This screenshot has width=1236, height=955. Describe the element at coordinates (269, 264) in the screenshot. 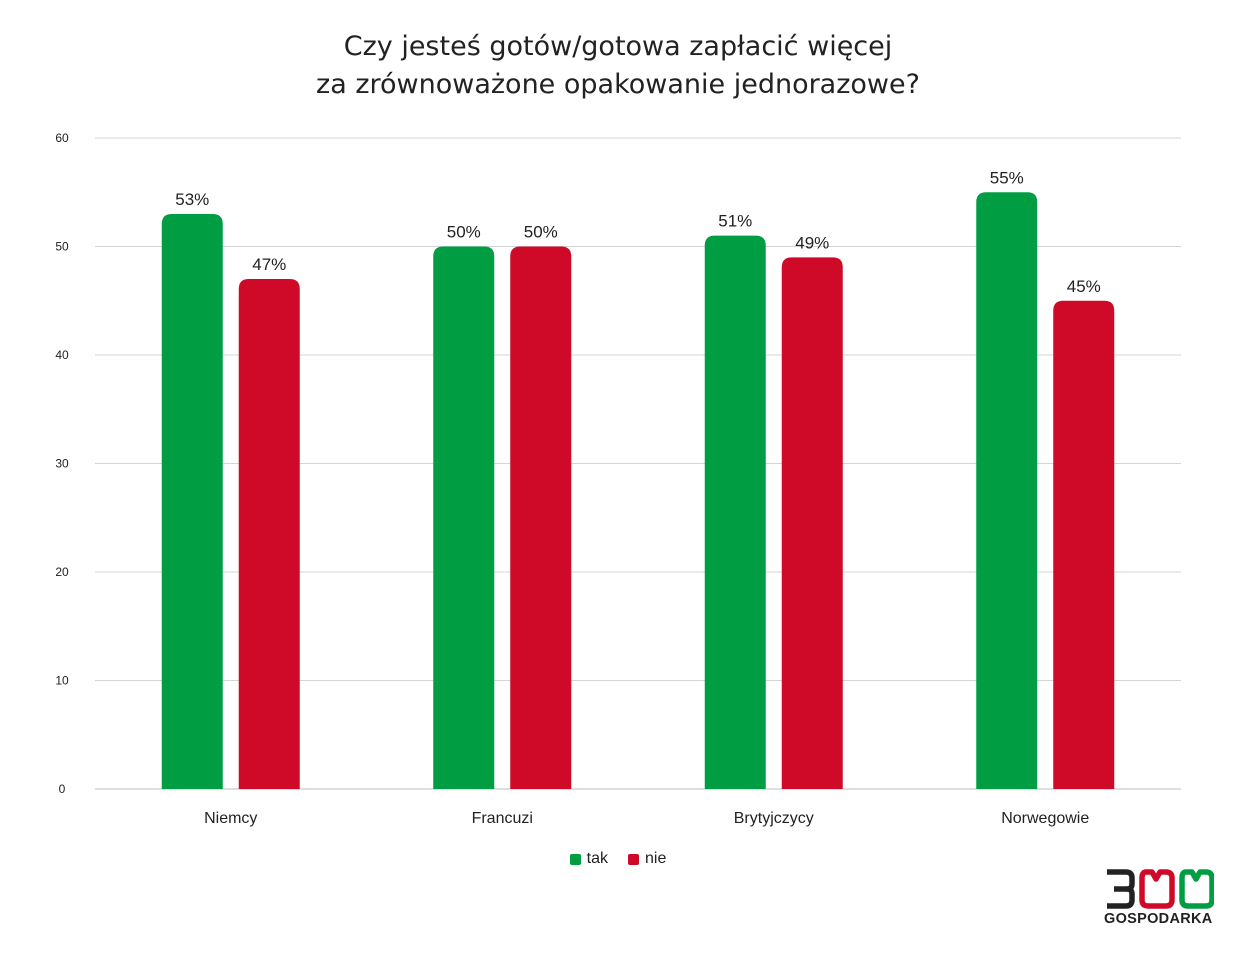

I see `data-label: 47%` at that location.